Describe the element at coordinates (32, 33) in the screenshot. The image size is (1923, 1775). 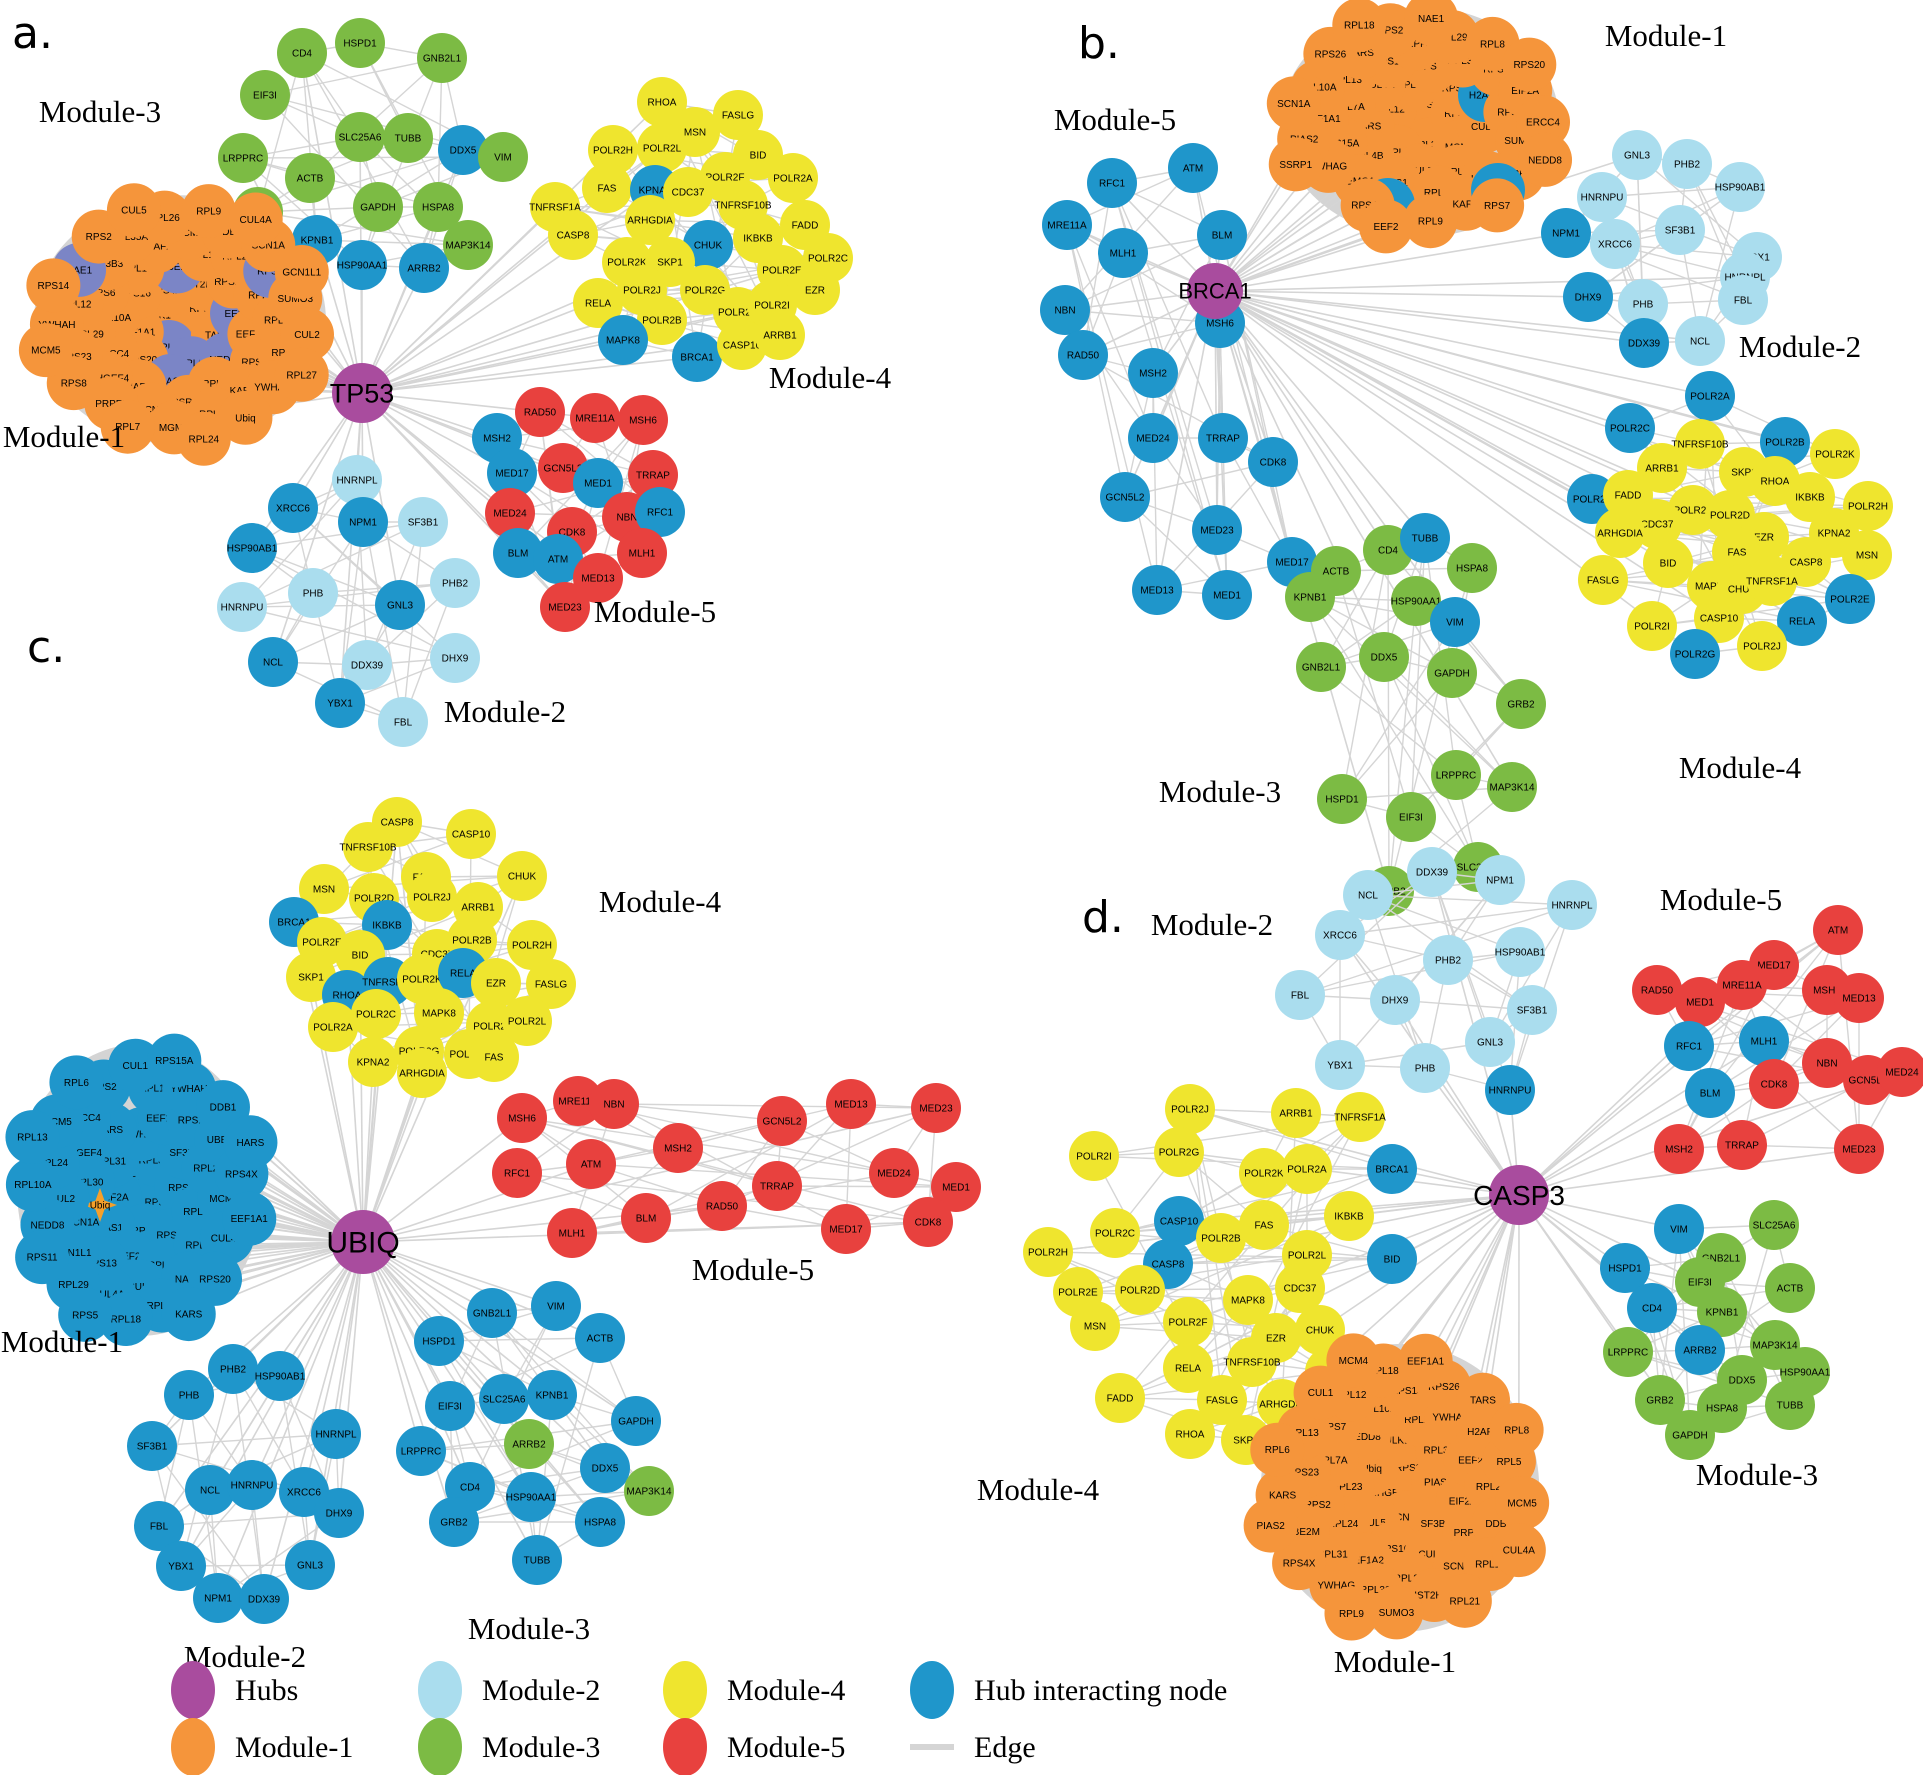
I see `panel-letter: a.` at that location.